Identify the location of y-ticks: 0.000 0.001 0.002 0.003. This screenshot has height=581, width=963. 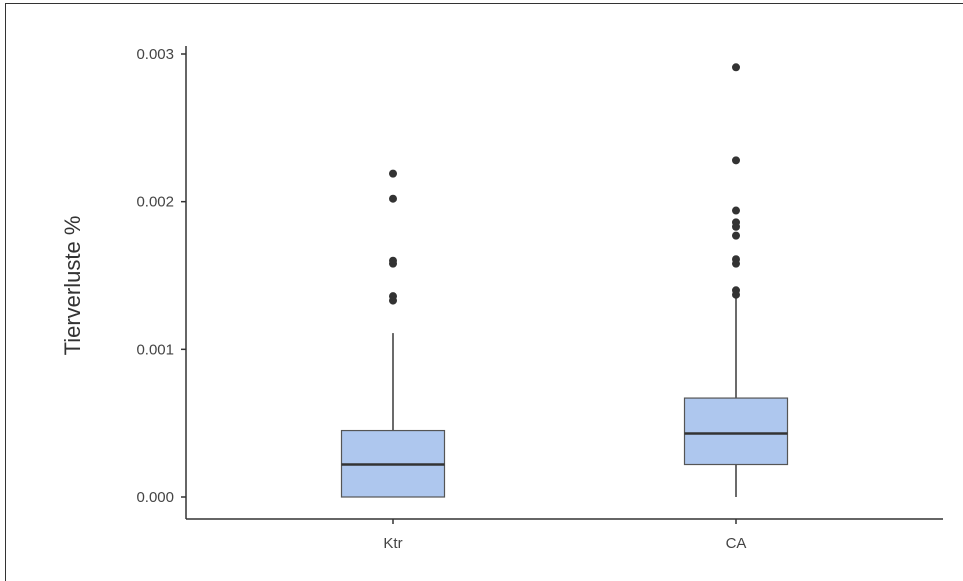
(161, 276).